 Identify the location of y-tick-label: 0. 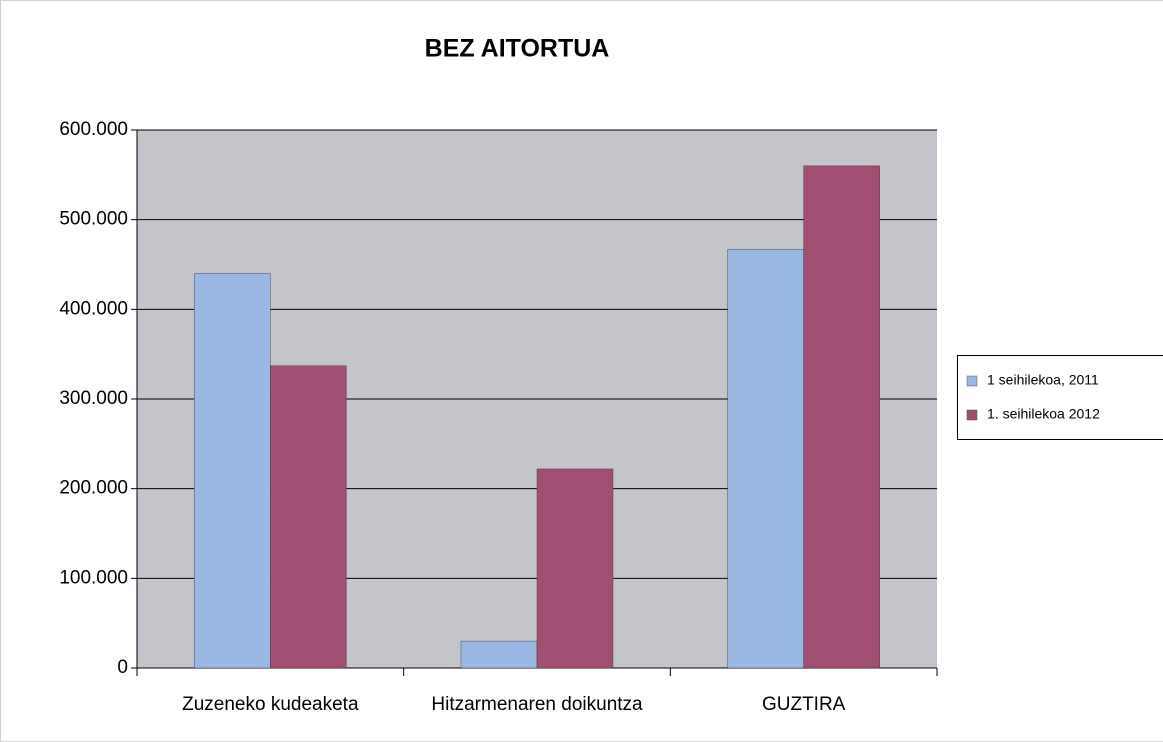
(122, 667).